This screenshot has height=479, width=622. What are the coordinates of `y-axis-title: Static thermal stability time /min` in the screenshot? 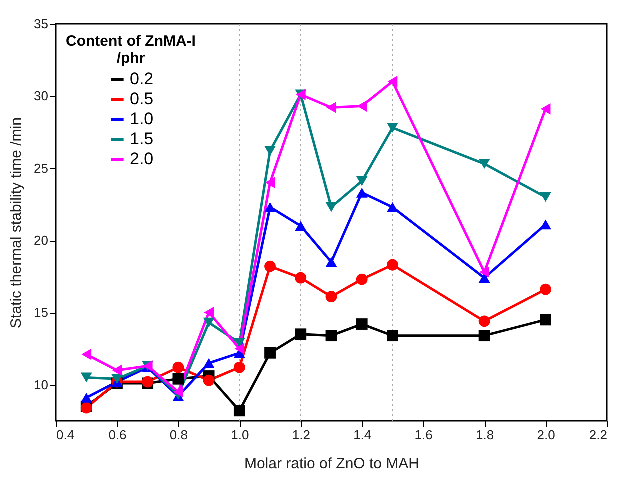 It's located at (17, 223).